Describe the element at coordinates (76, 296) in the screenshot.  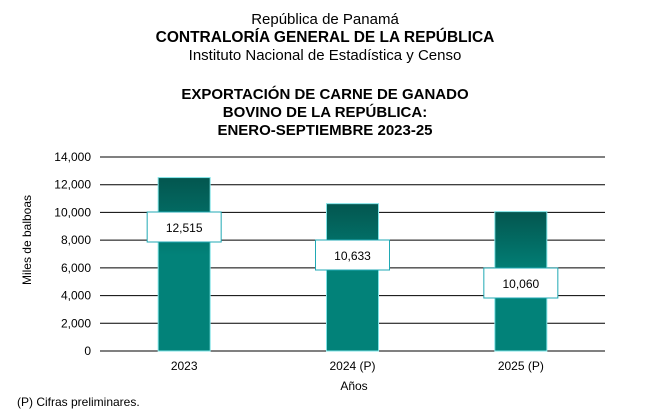
I see `y-tick-label: 4,000` at that location.